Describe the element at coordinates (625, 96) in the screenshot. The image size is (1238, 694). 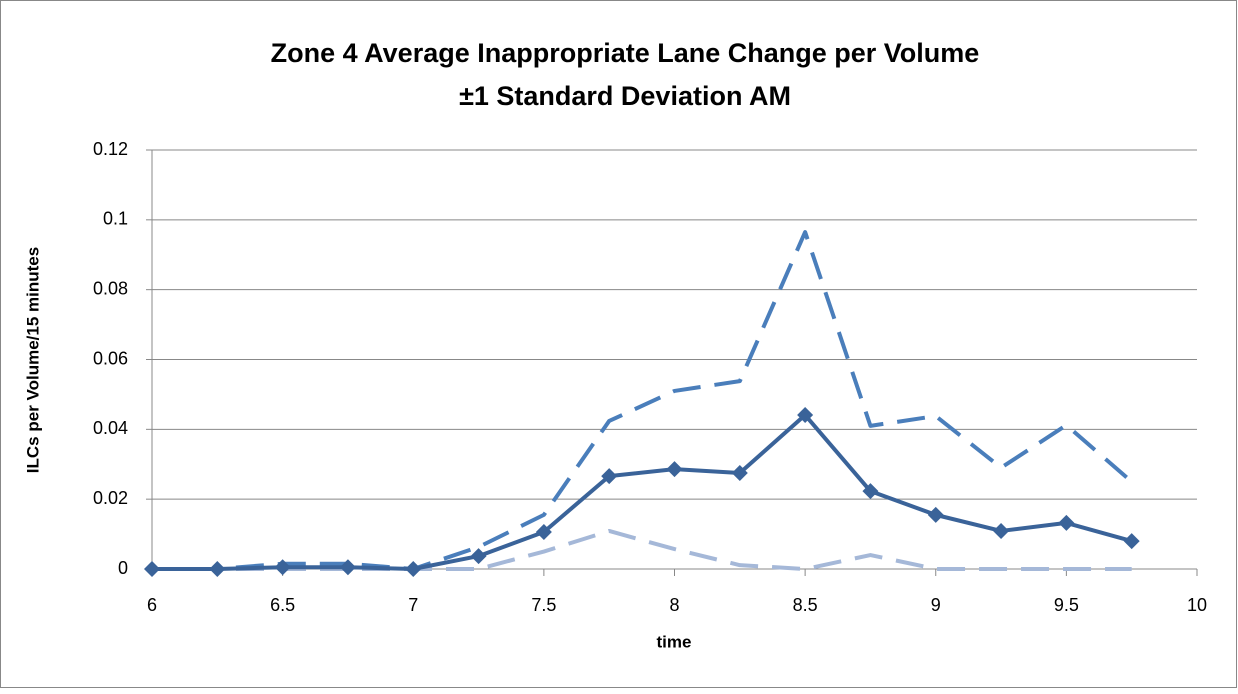
I see `chart-title: ±1 Standard Deviation AM` at that location.